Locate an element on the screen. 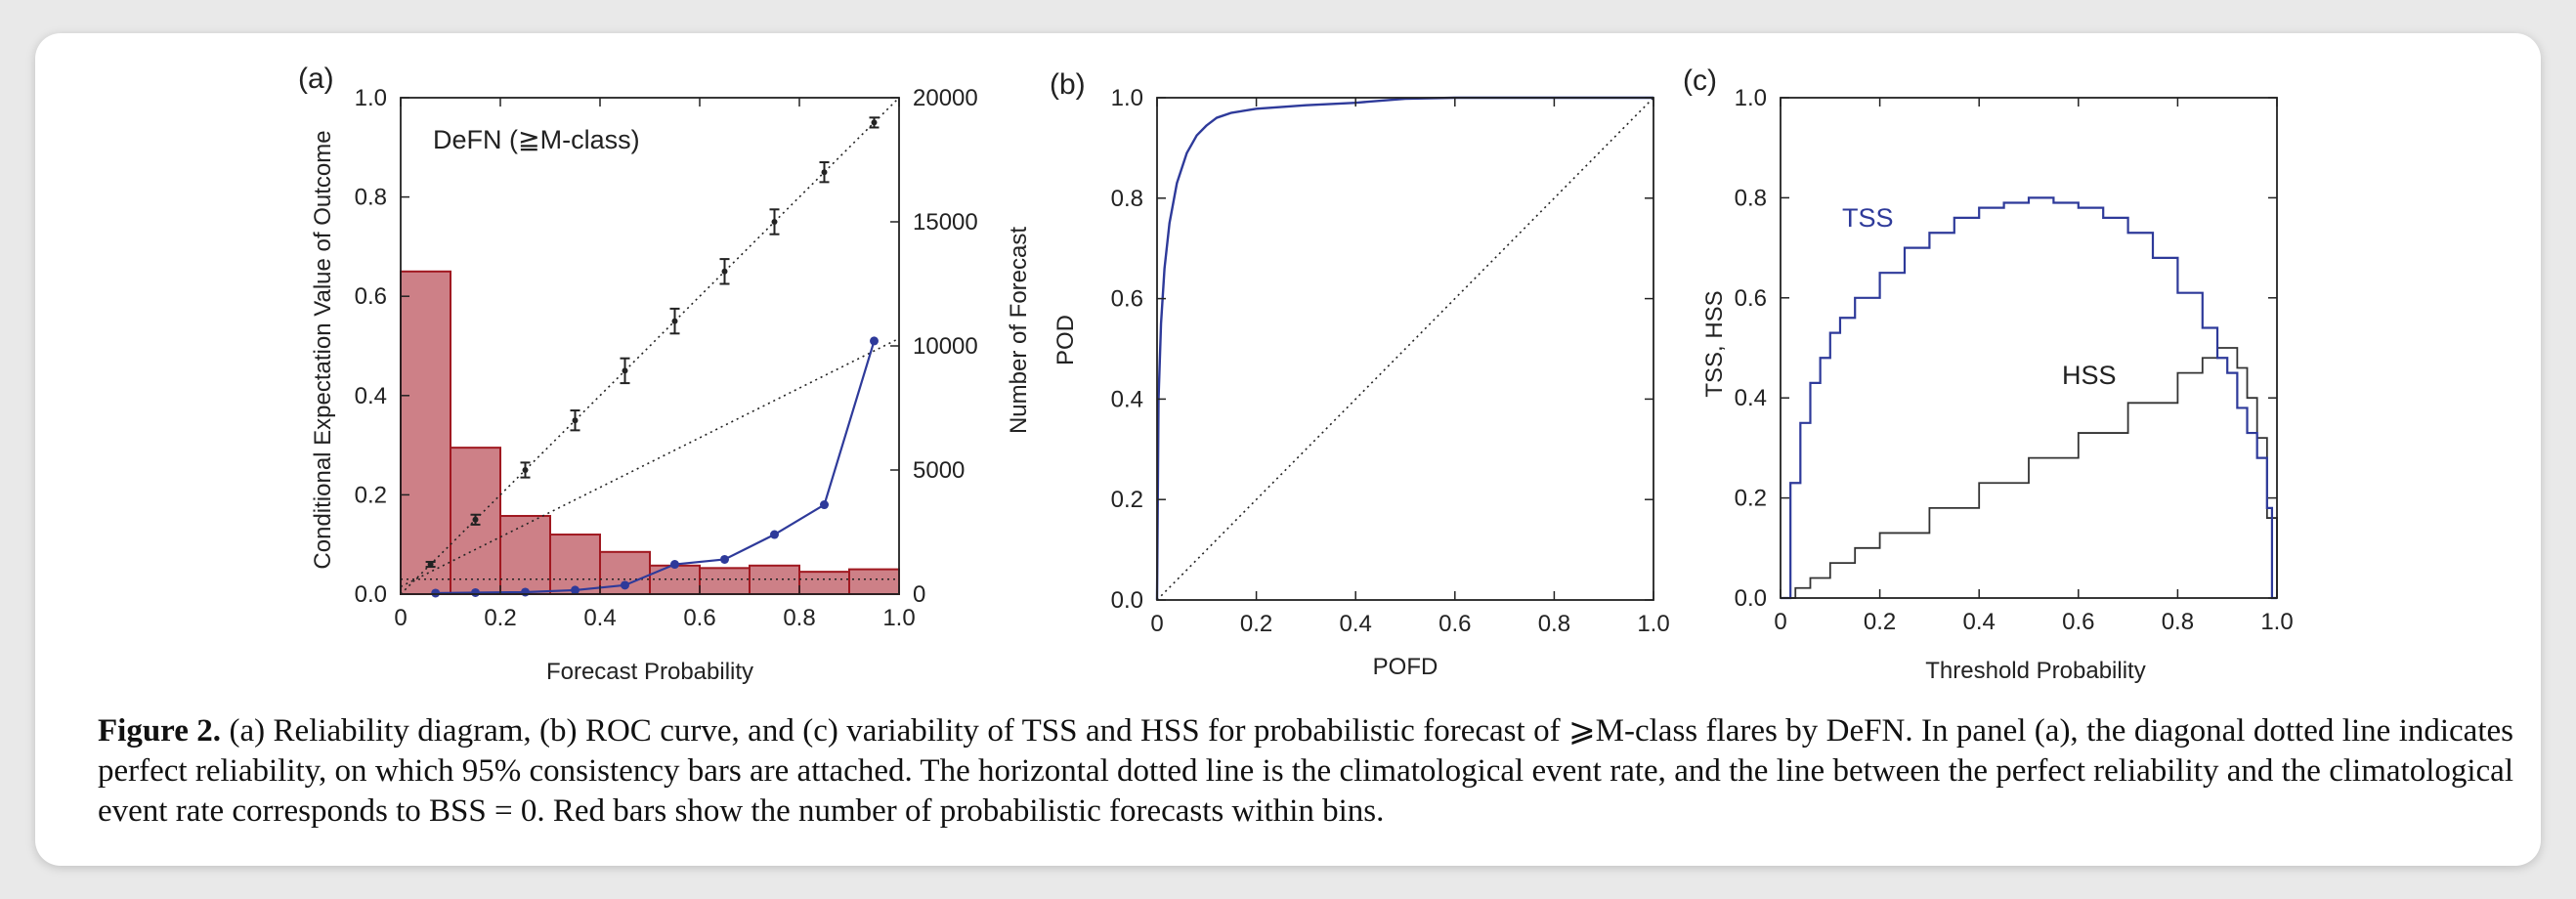 This screenshot has width=2576, height=899. panel-b-xtick-label: 0.6 is located at coordinates (1455, 624).